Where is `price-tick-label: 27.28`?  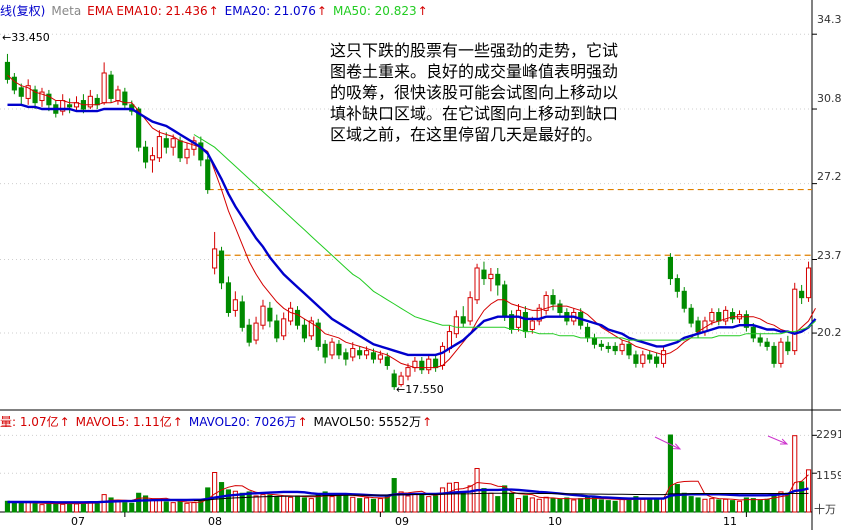
price-tick-label: 27.28 is located at coordinates (829, 176).